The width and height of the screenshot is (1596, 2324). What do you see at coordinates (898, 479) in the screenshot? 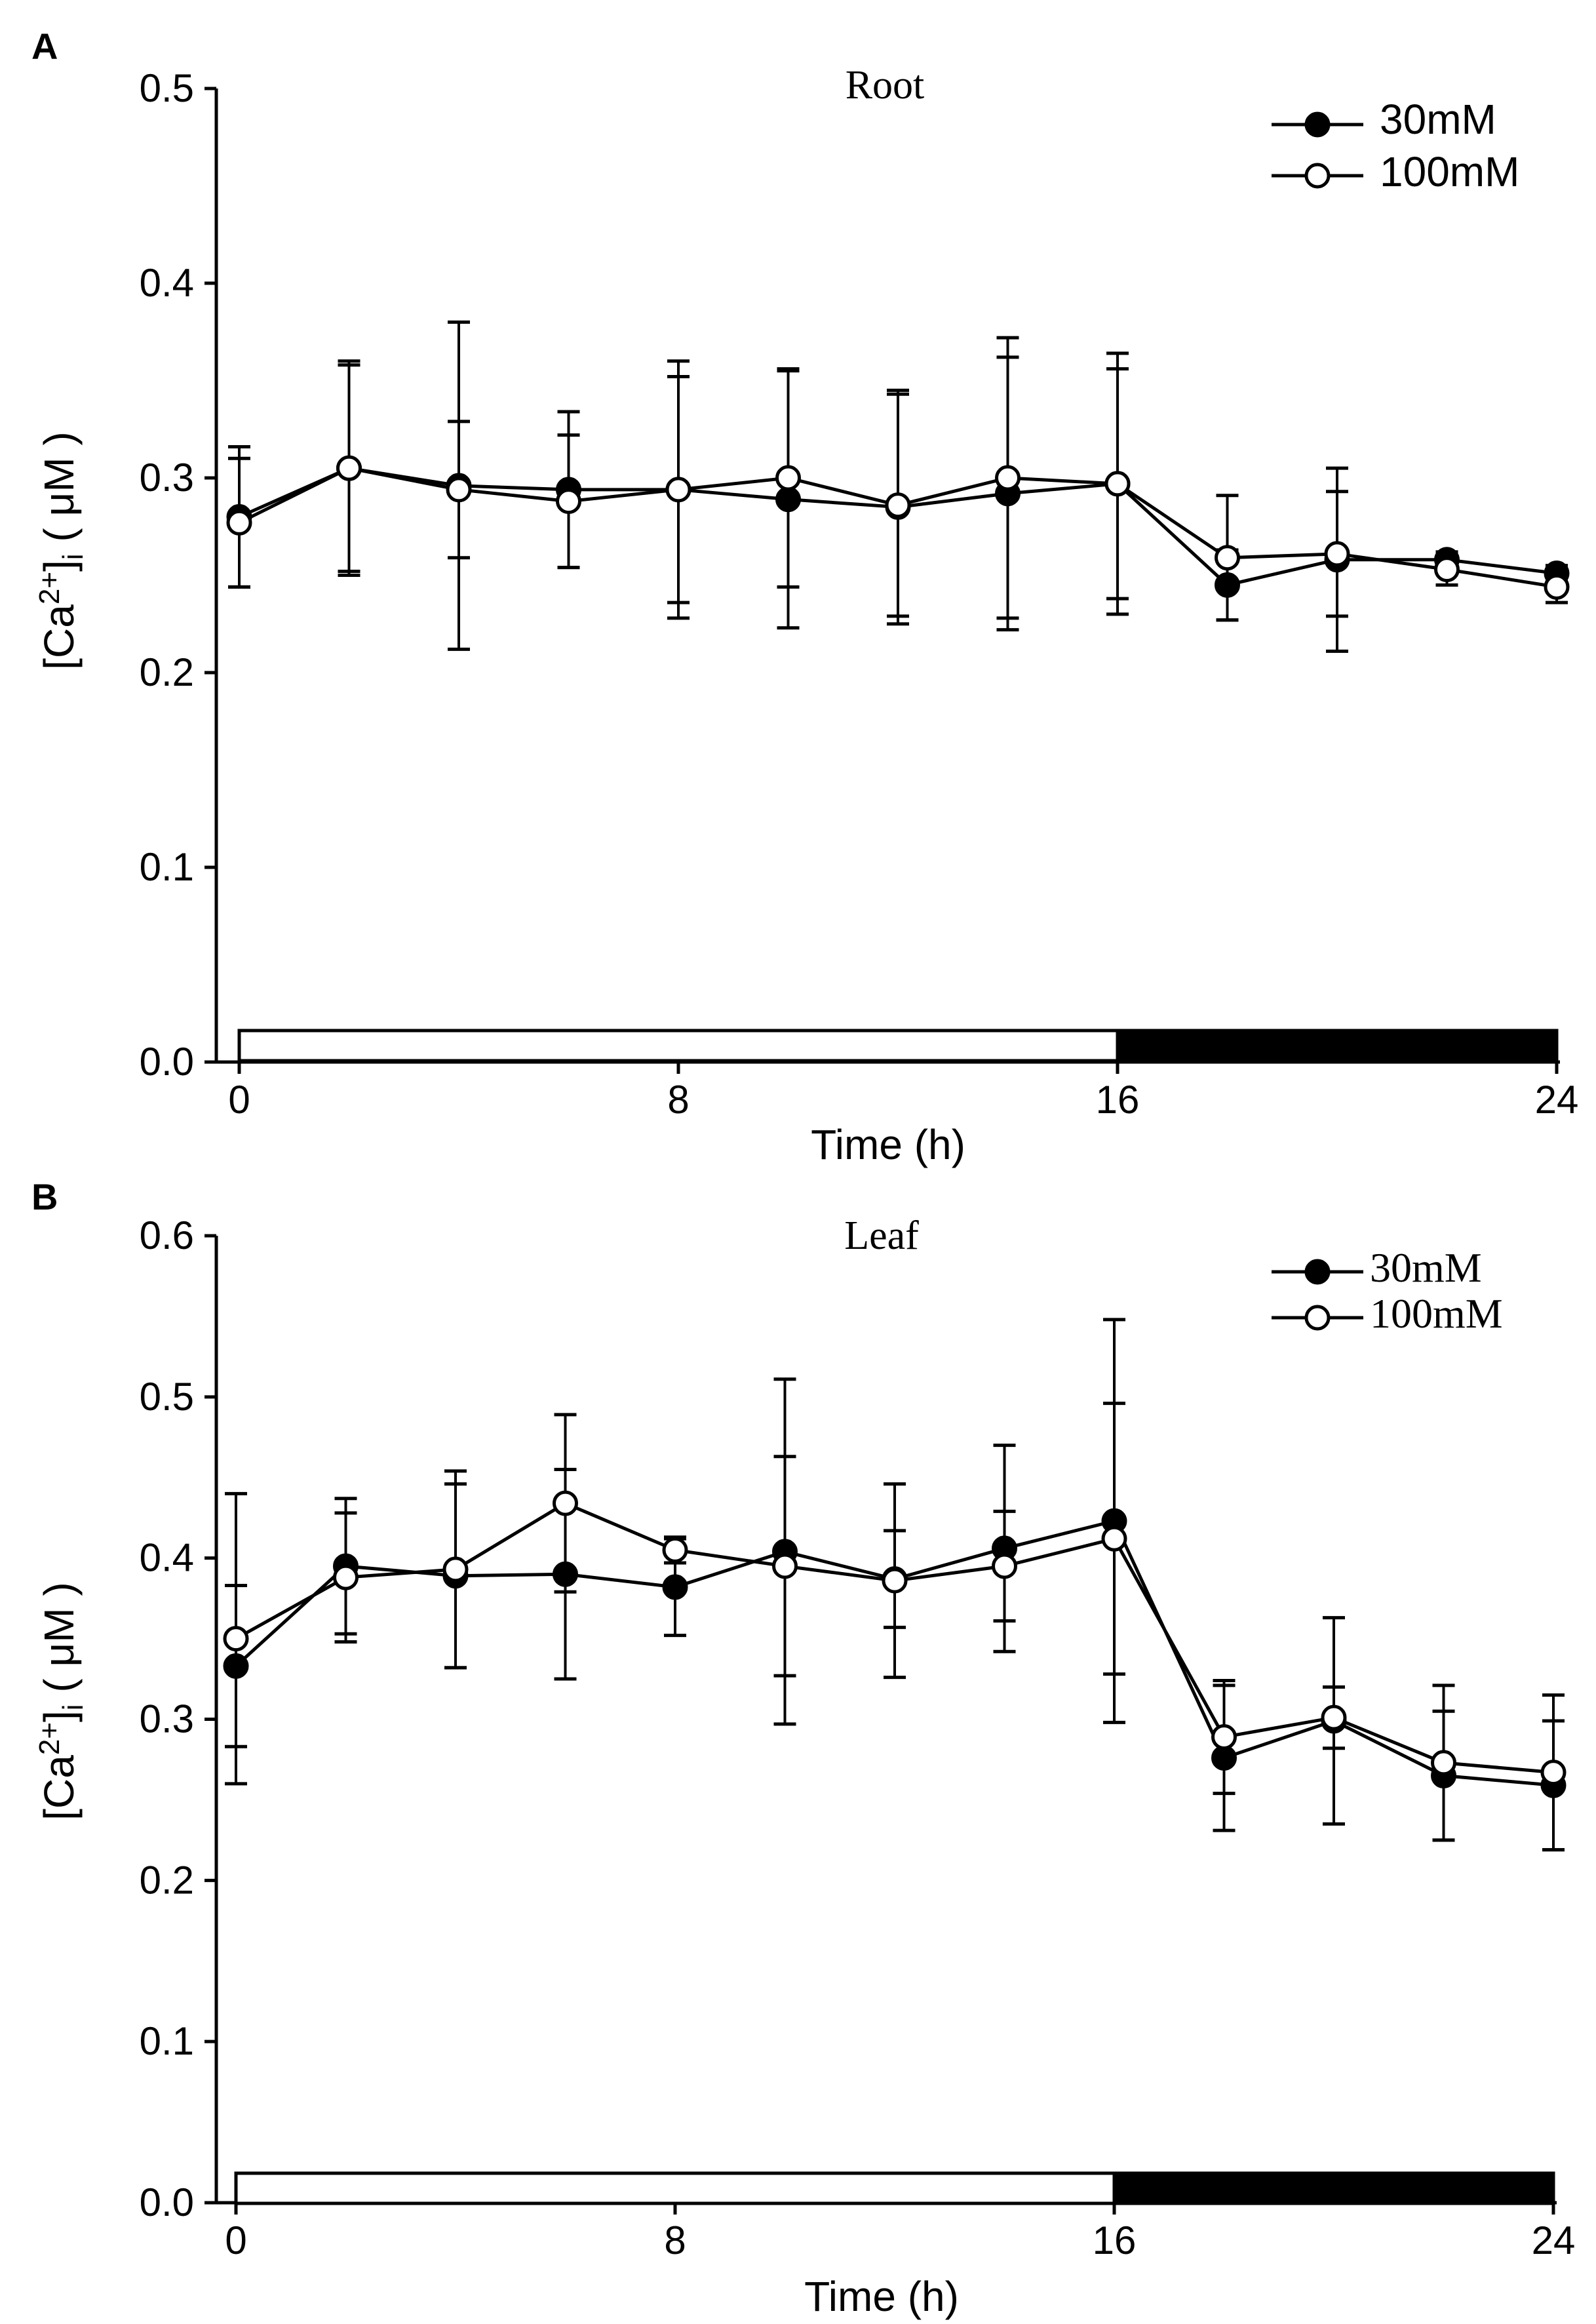
I see `series-100mM` at bounding box center [898, 479].